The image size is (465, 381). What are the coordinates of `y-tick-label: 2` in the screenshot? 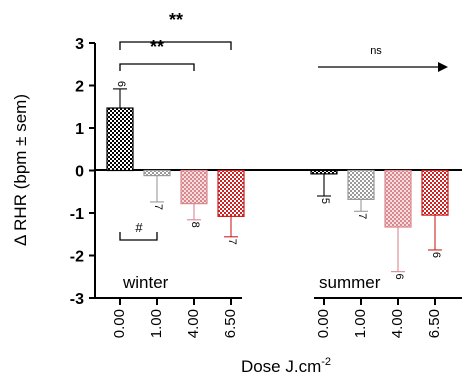 It's located at (79, 87).